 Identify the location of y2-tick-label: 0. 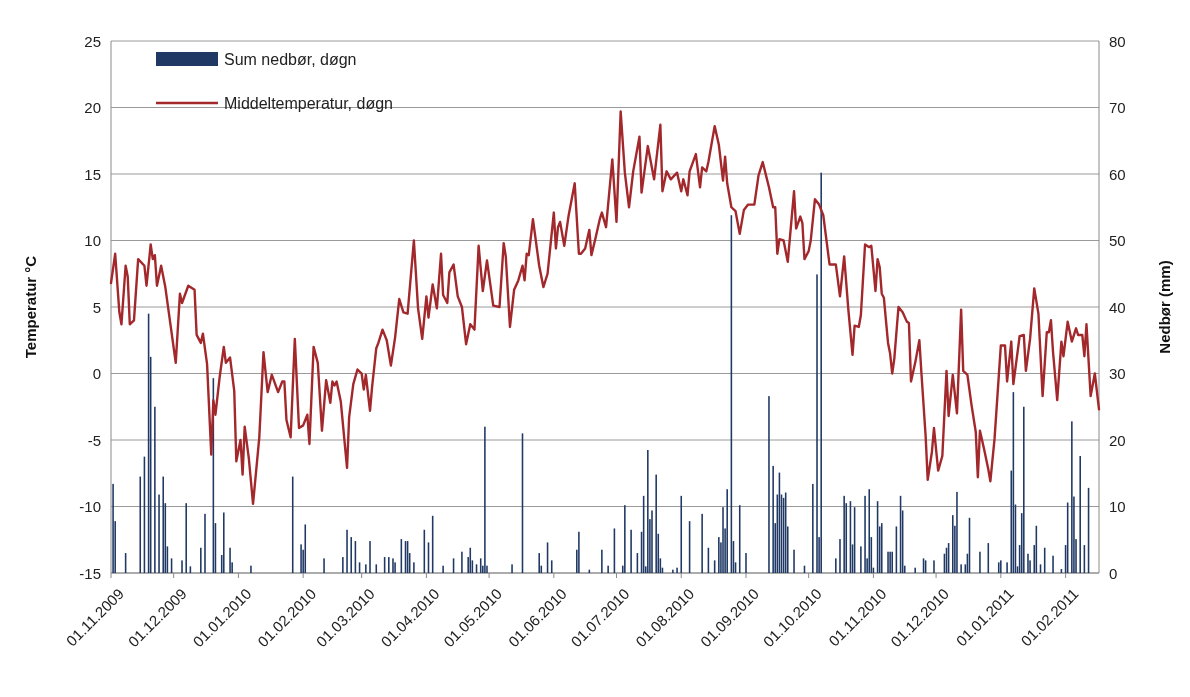
(1113, 573).